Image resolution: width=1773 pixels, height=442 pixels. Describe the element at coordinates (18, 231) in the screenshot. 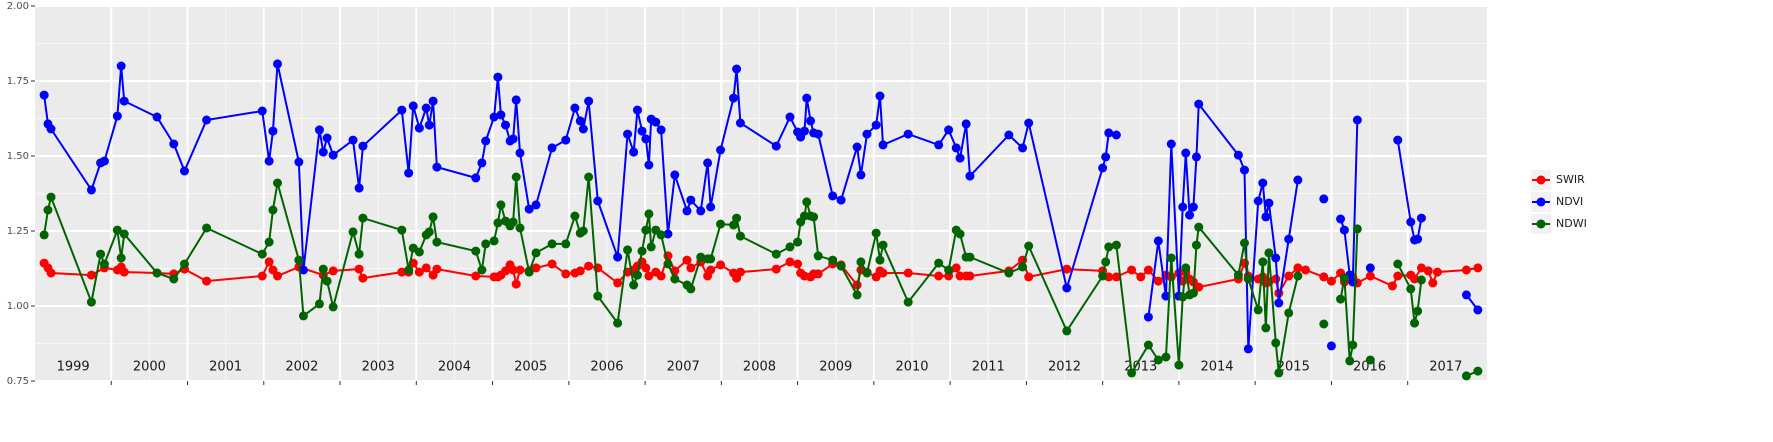

I see `y-tick-label: 1.25` at that location.